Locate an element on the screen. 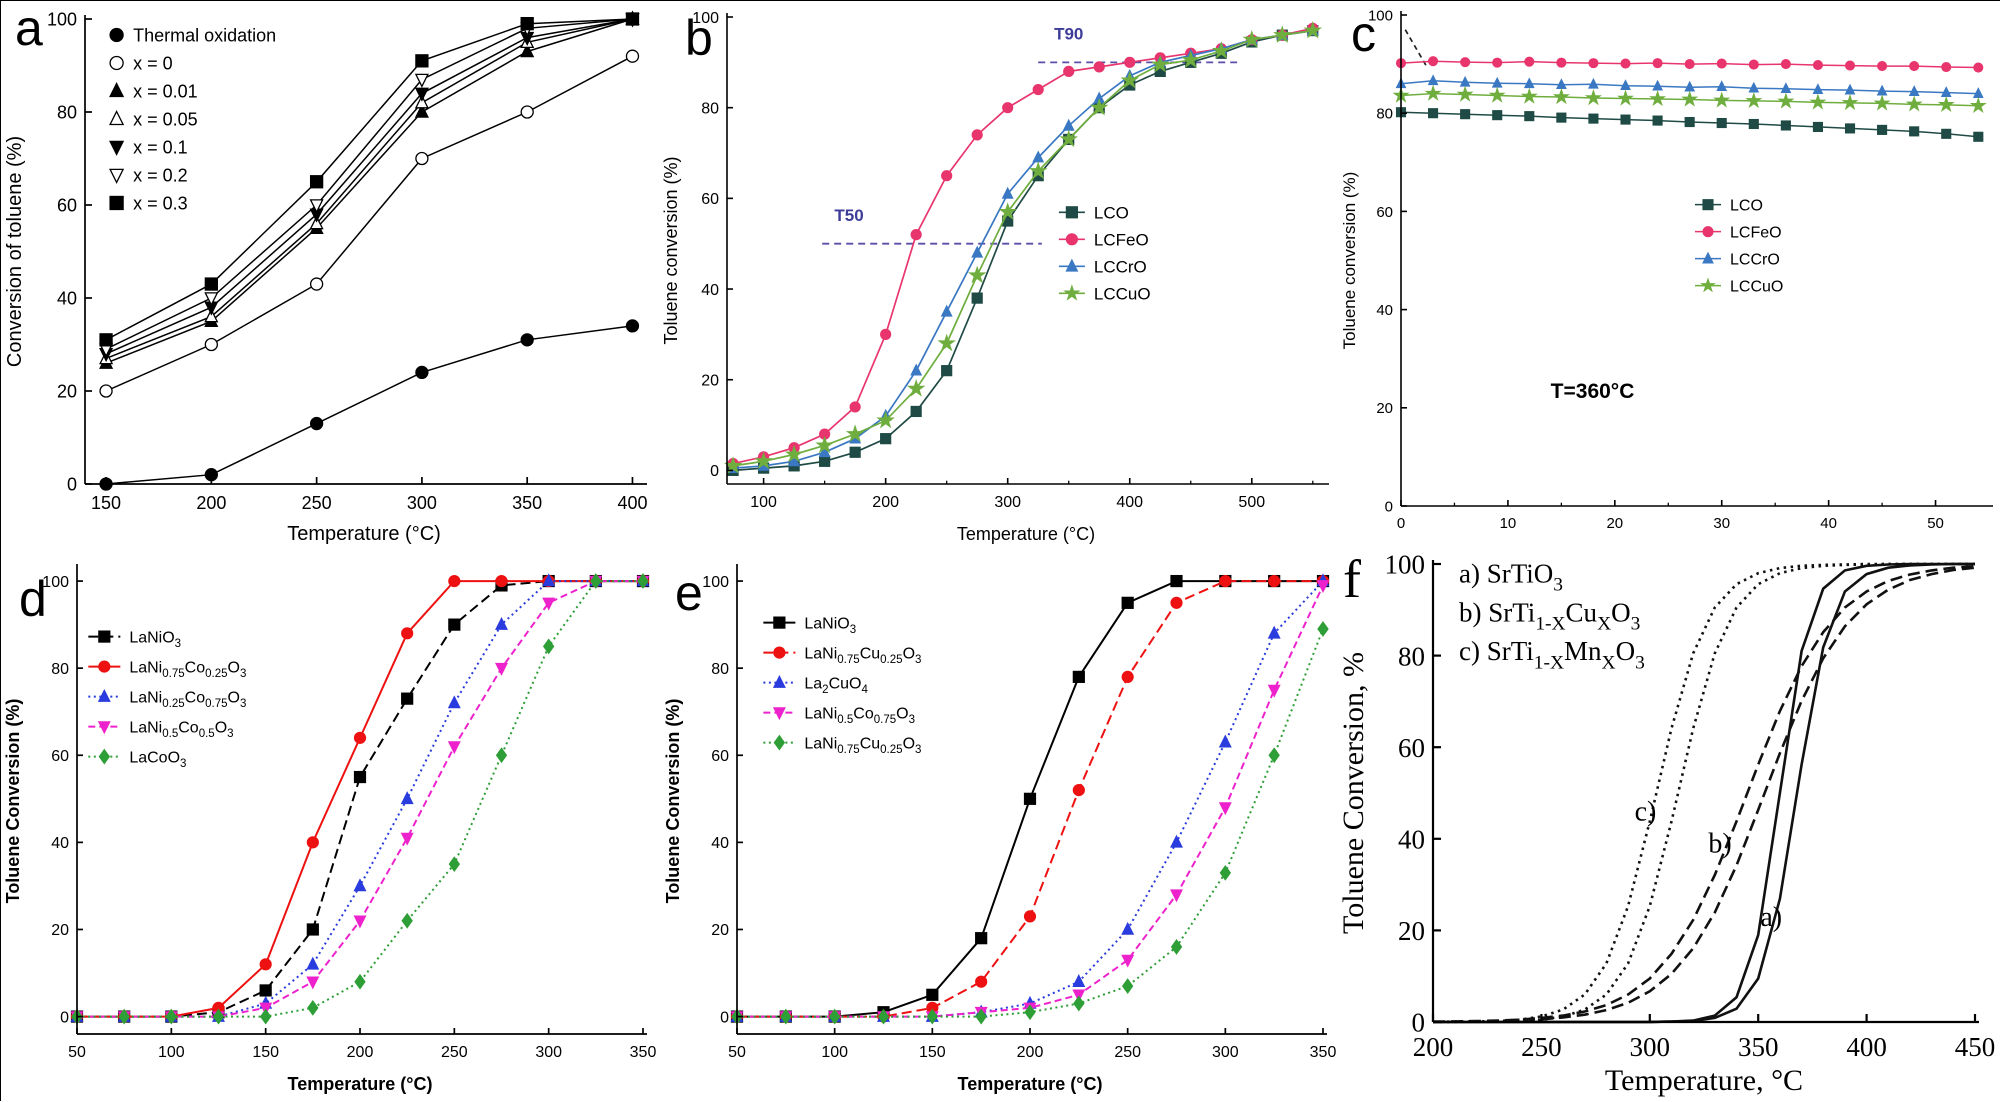 The image size is (2000, 1102). svg-text: 450 is located at coordinates (1975, 1047).